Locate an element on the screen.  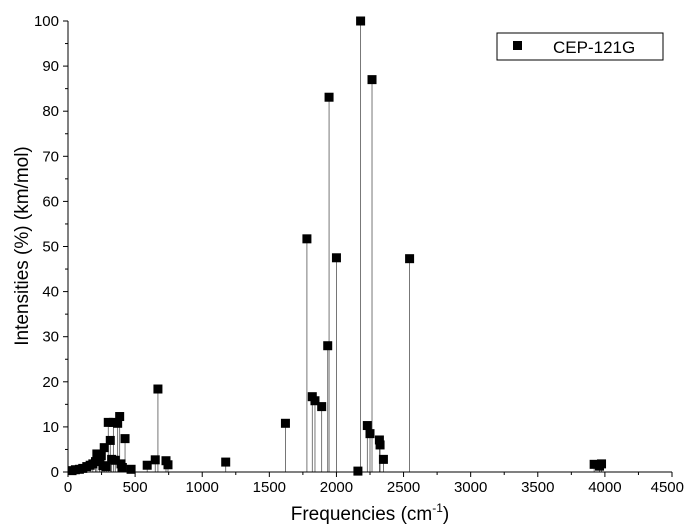
y-axis-ticks: 0 10 20 30 40 50 60 70 80 90 100 is located at coordinates (51, 247).